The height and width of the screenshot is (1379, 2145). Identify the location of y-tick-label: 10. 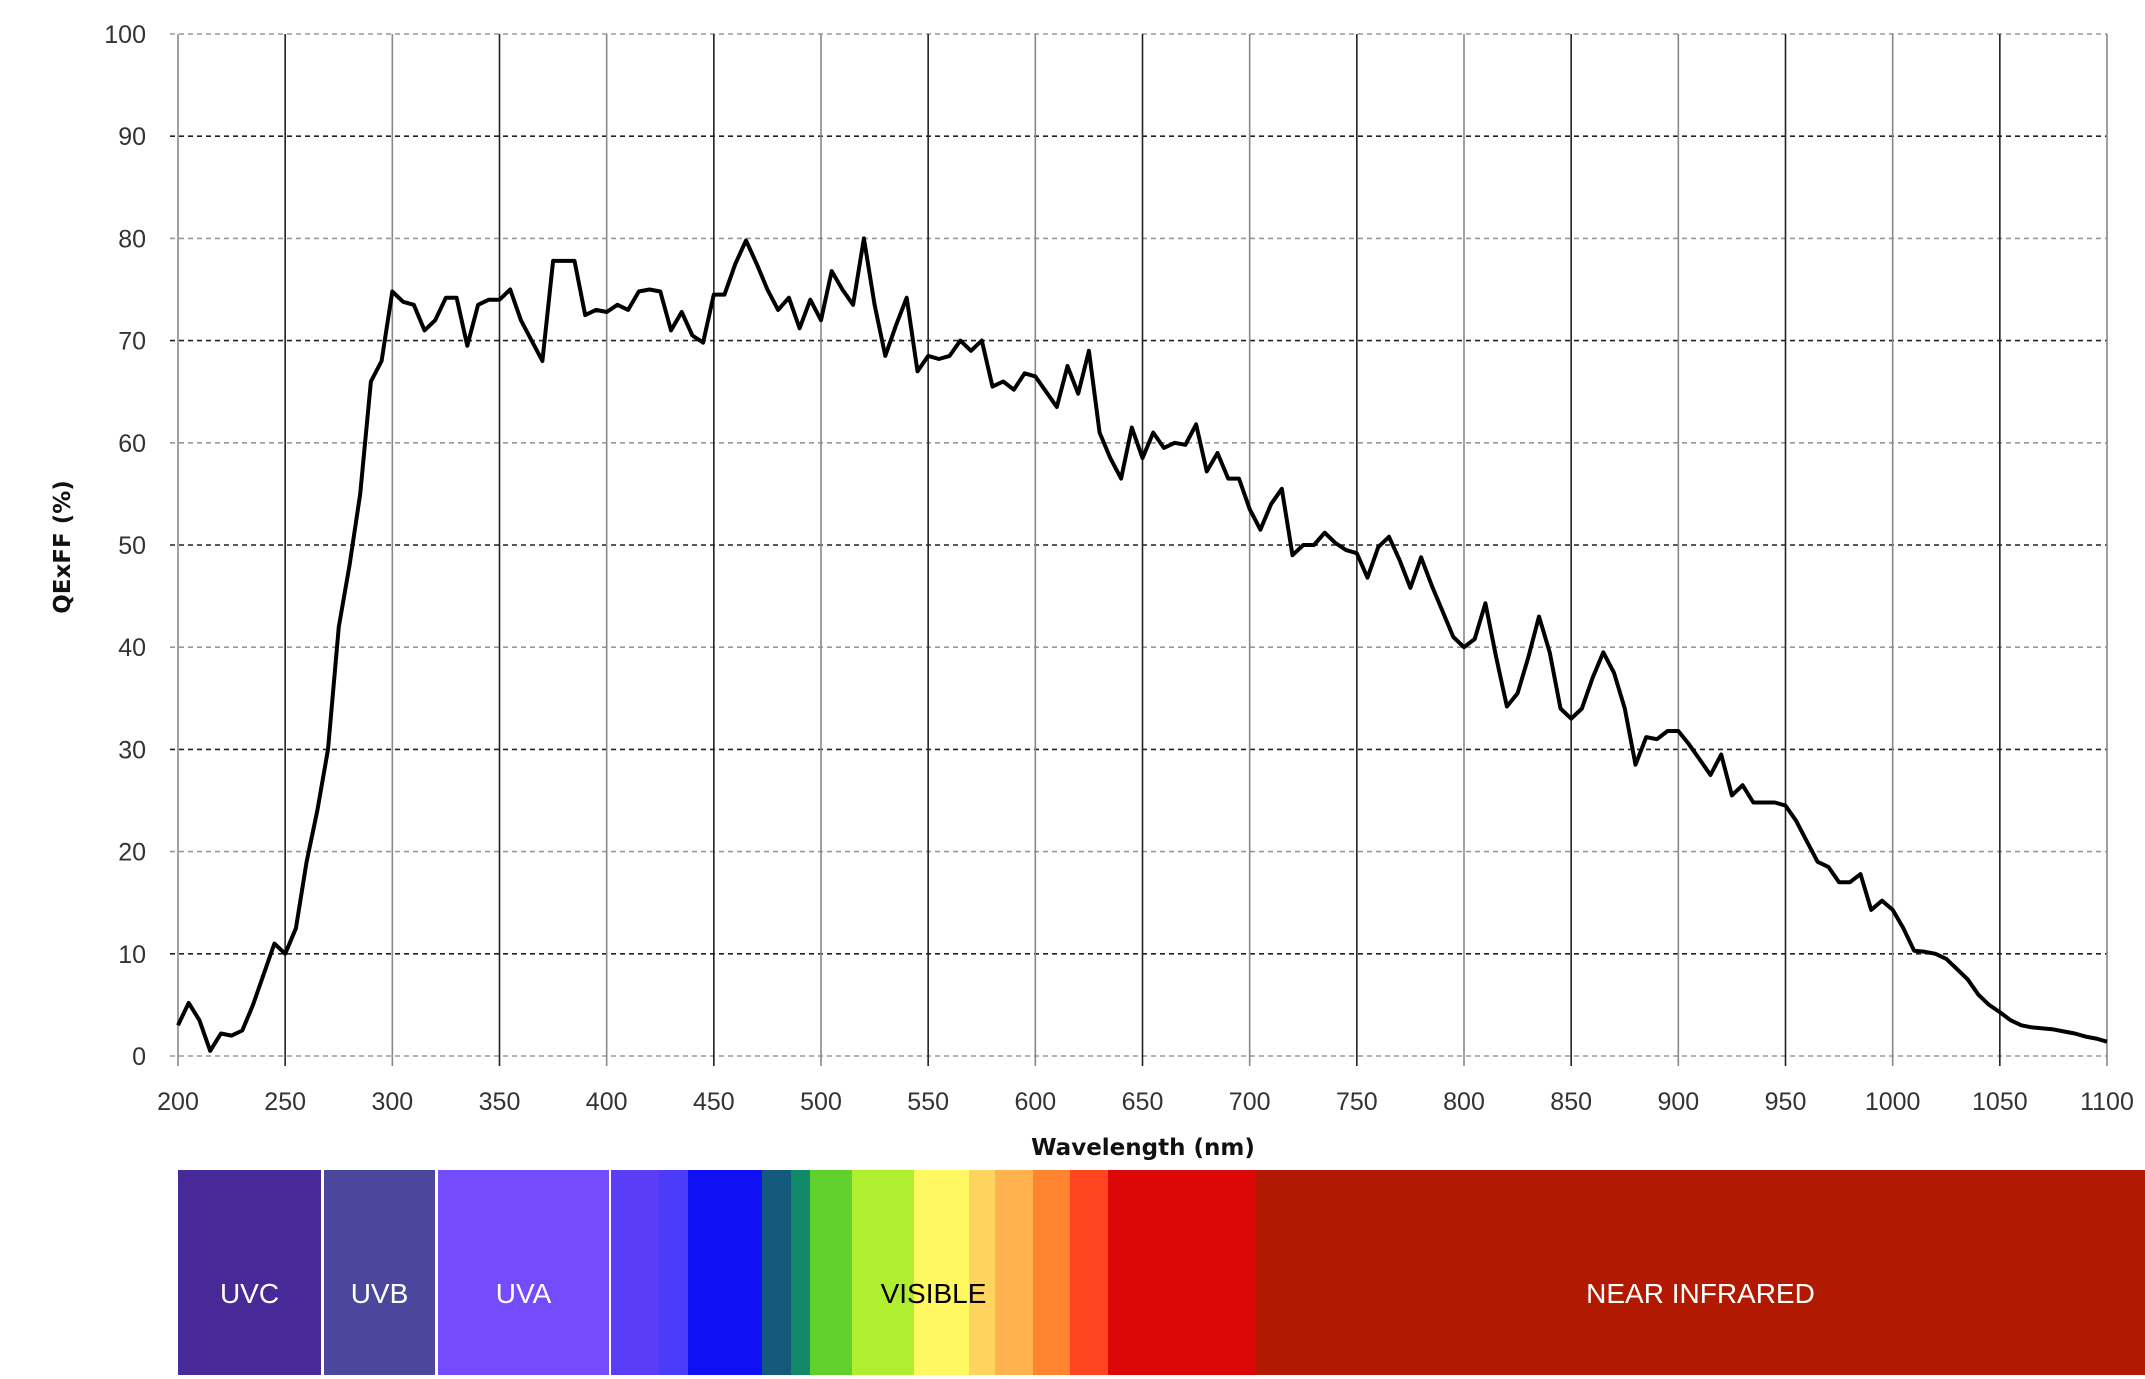
(132, 955).